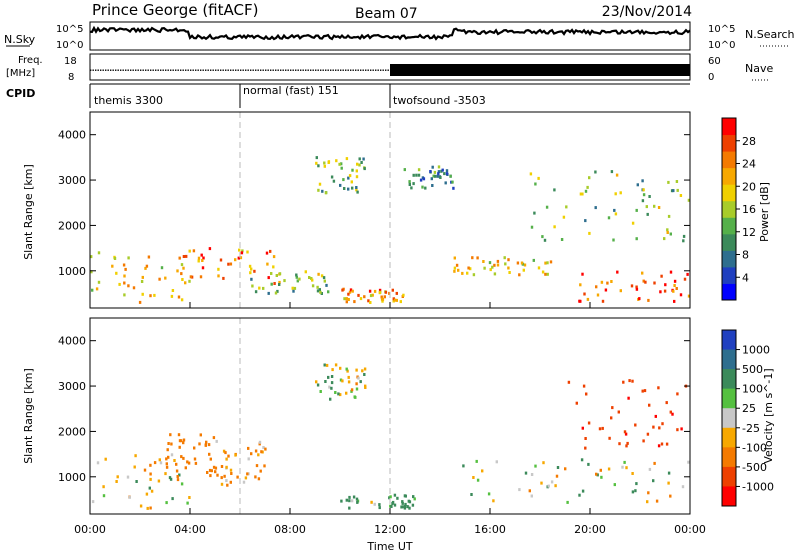 Image resolution: width=800 pixels, height=554 pixels. What do you see at coordinates (69, 29) in the screenshot?
I see `nsky-tick-top: 10^5` at bounding box center [69, 29].